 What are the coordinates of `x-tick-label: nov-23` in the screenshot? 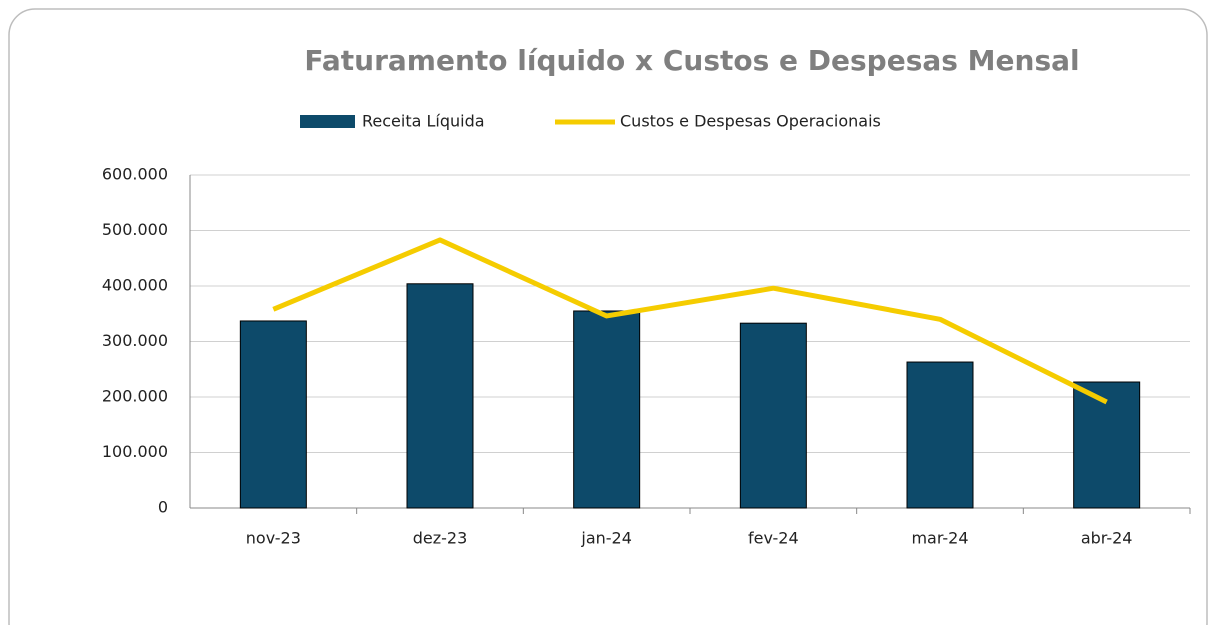 It's located at (273, 538).